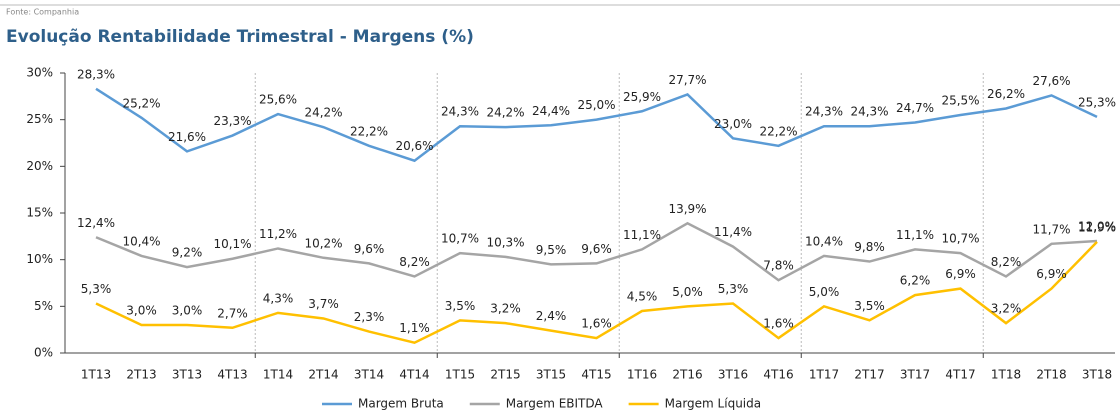 The height and width of the screenshot is (411, 1120). What do you see at coordinates (414, 375) in the screenshot?
I see `x-tick-label: 4T14` at bounding box center [414, 375].